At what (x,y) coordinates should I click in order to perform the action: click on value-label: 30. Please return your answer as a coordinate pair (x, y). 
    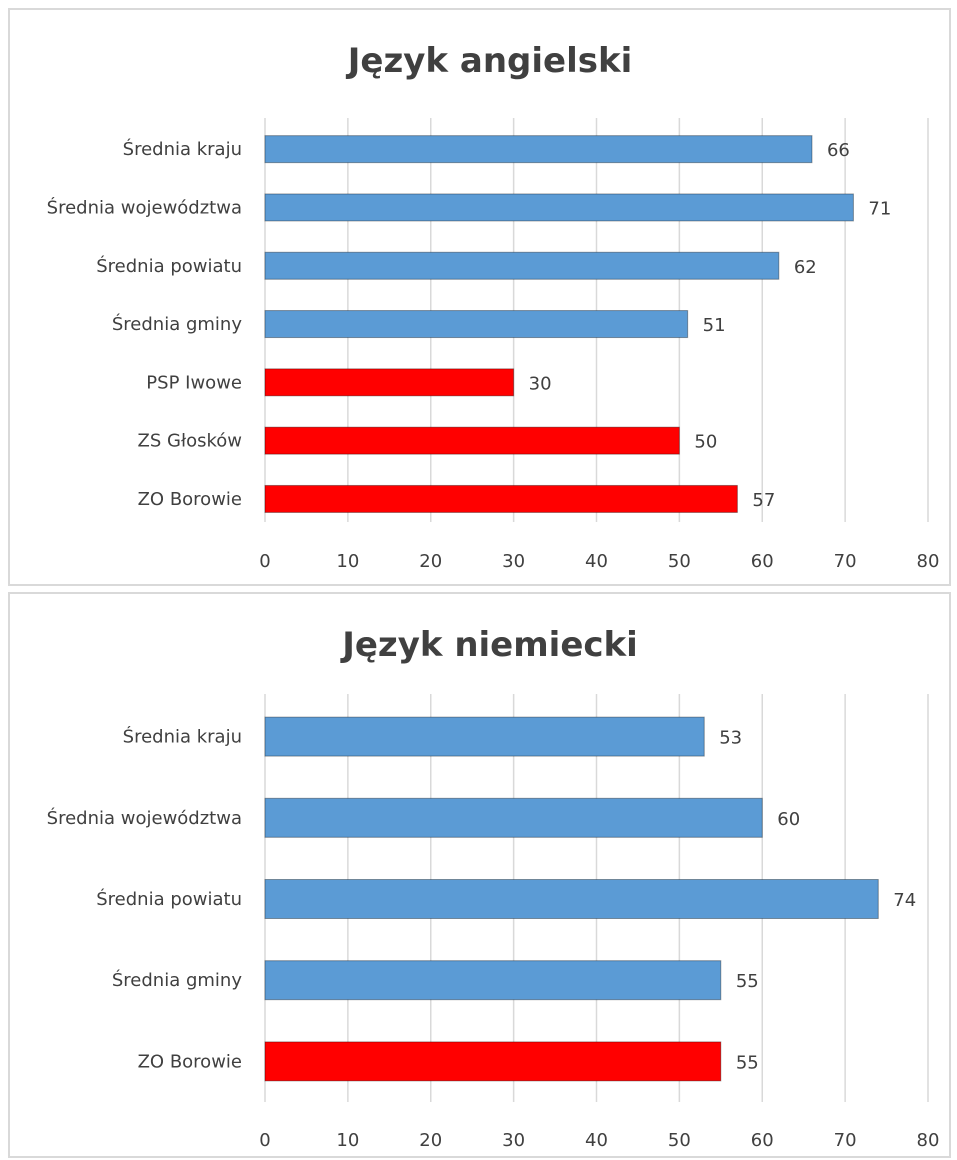
    Looking at the image, I should click on (540, 383).